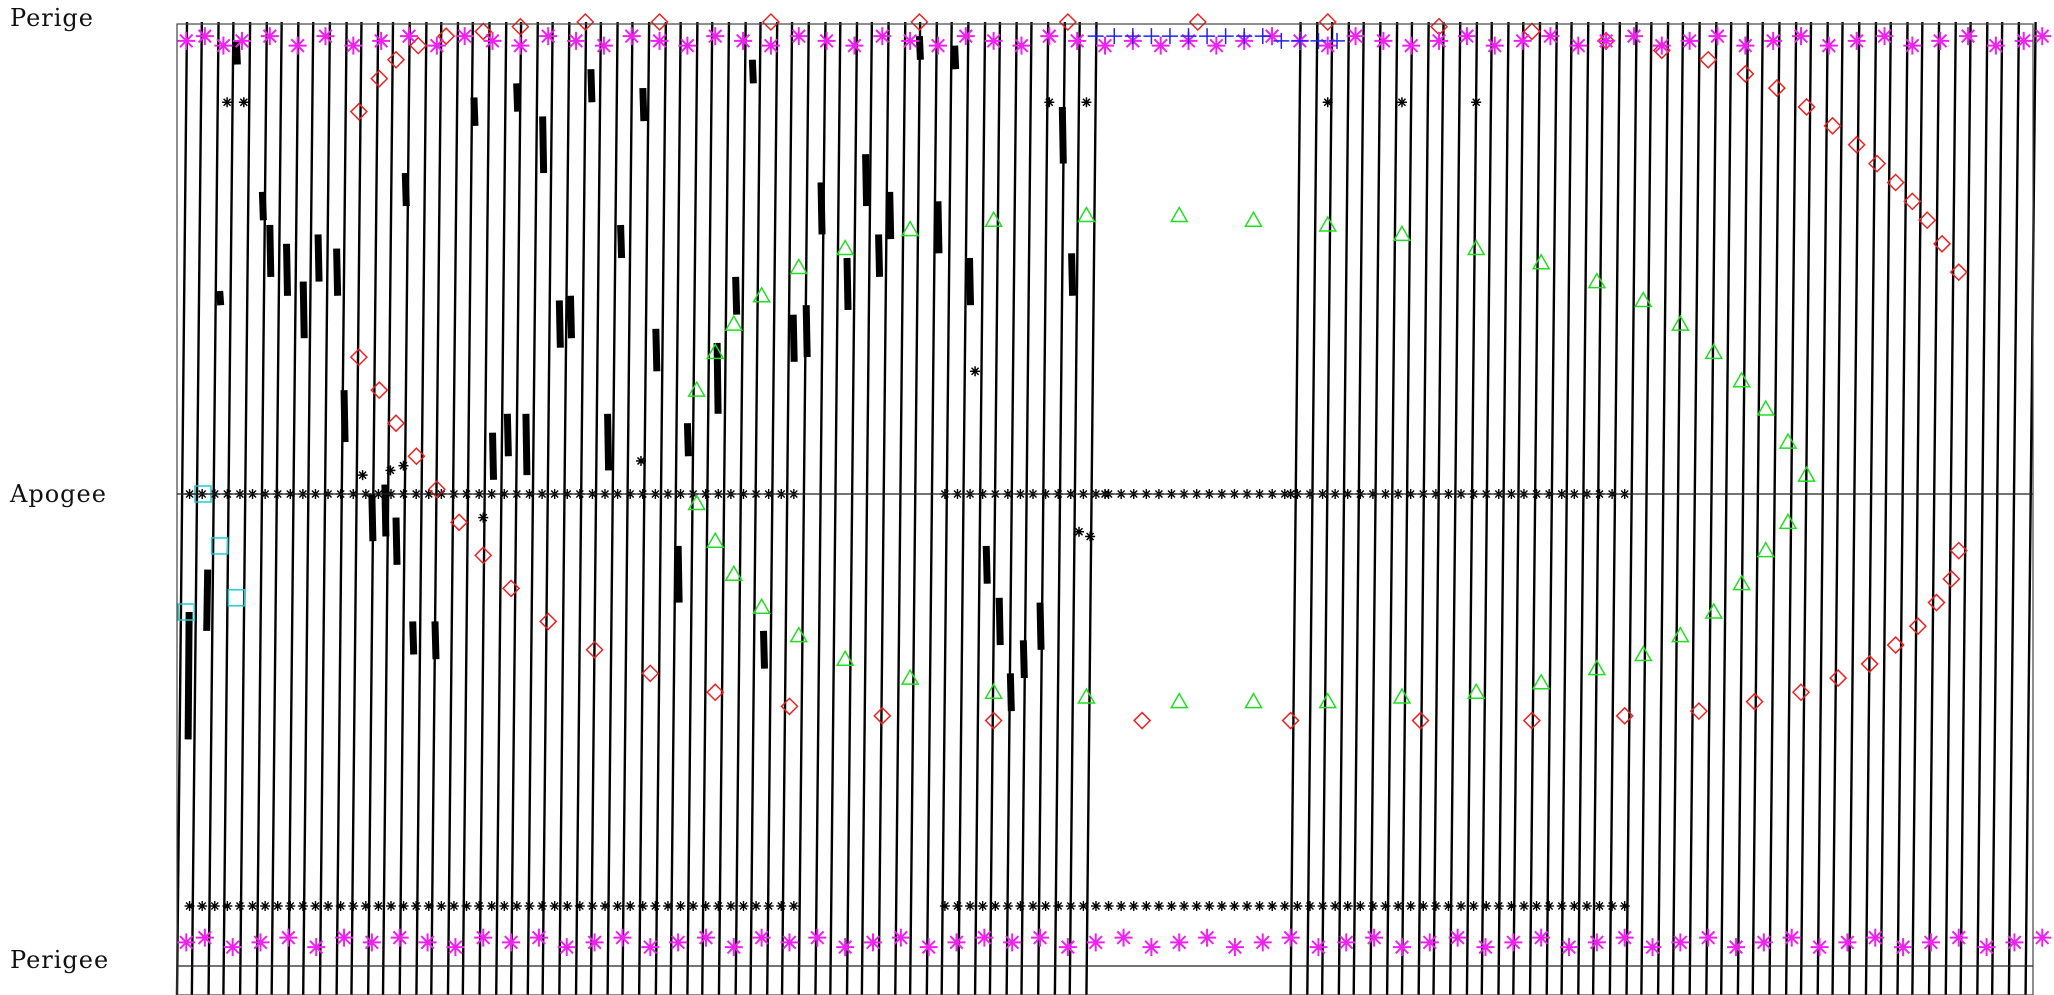 The image size is (2054, 995). What do you see at coordinates (58, 489) in the screenshot?
I see `y-tick-labels: Perige Apogee Perigee` at bounding box center [58, 489].